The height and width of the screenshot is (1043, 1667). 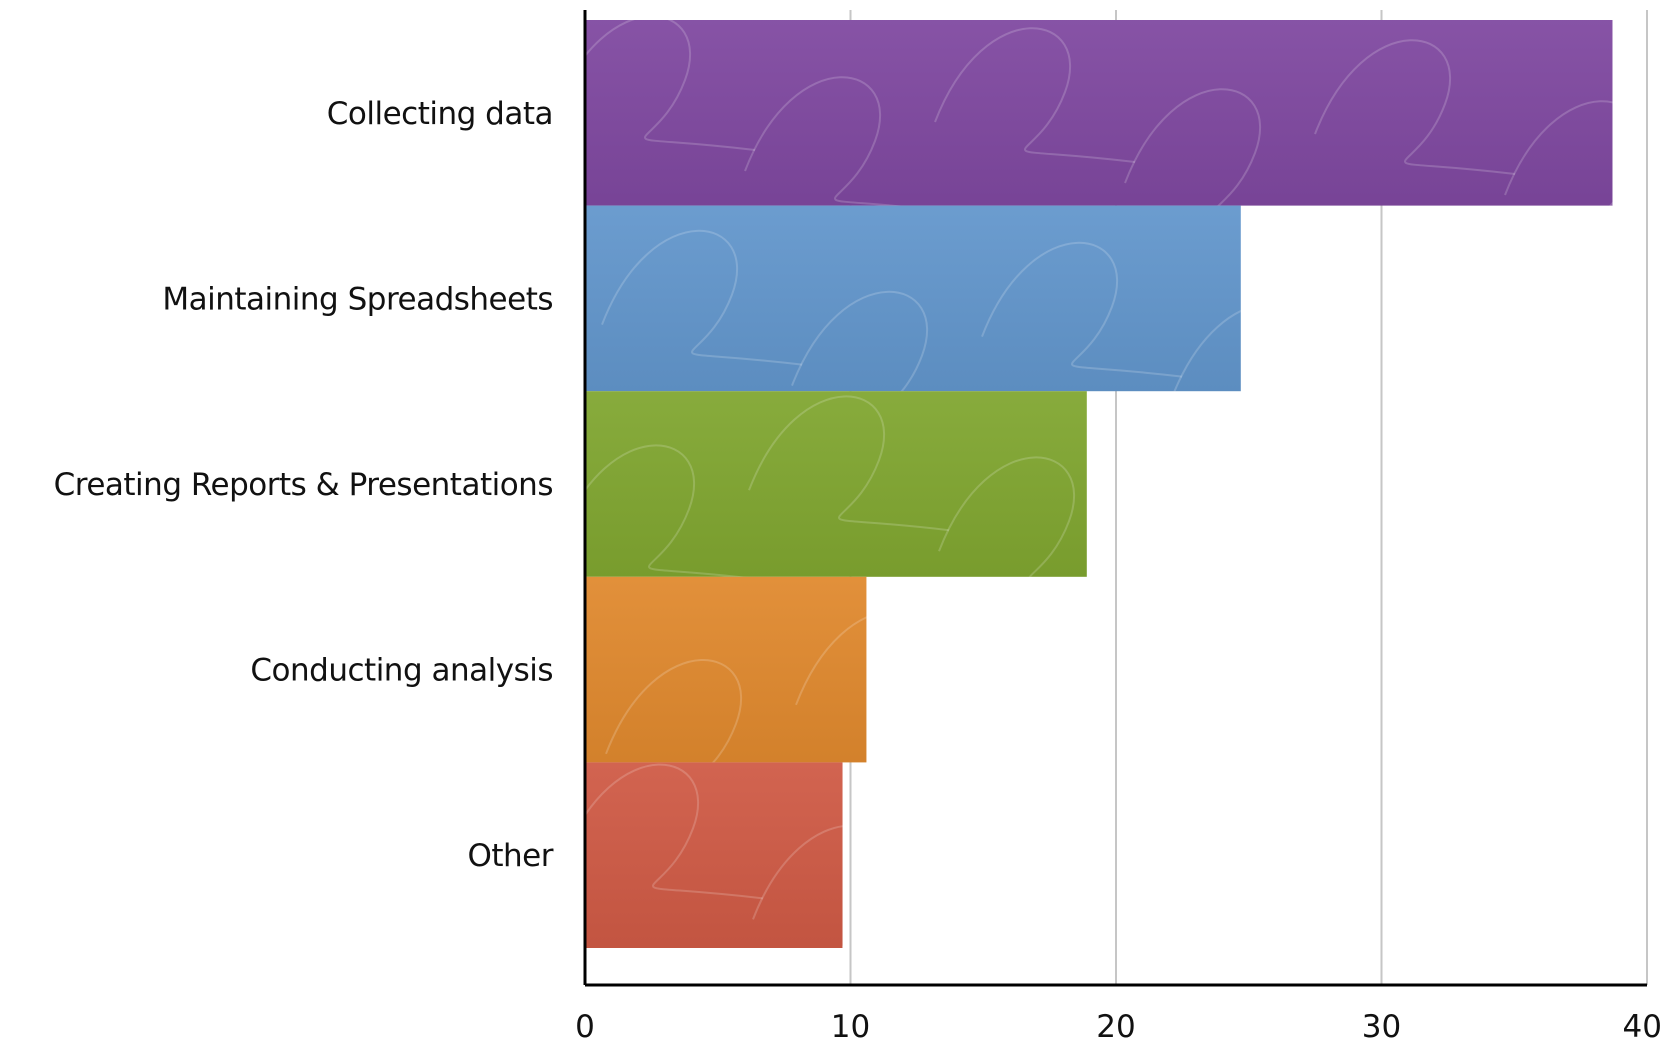 What do you see at coordinates (440, 114) in the screenshot?
I see `category-label-0: Collecting data` at bounding box center [440, 114].